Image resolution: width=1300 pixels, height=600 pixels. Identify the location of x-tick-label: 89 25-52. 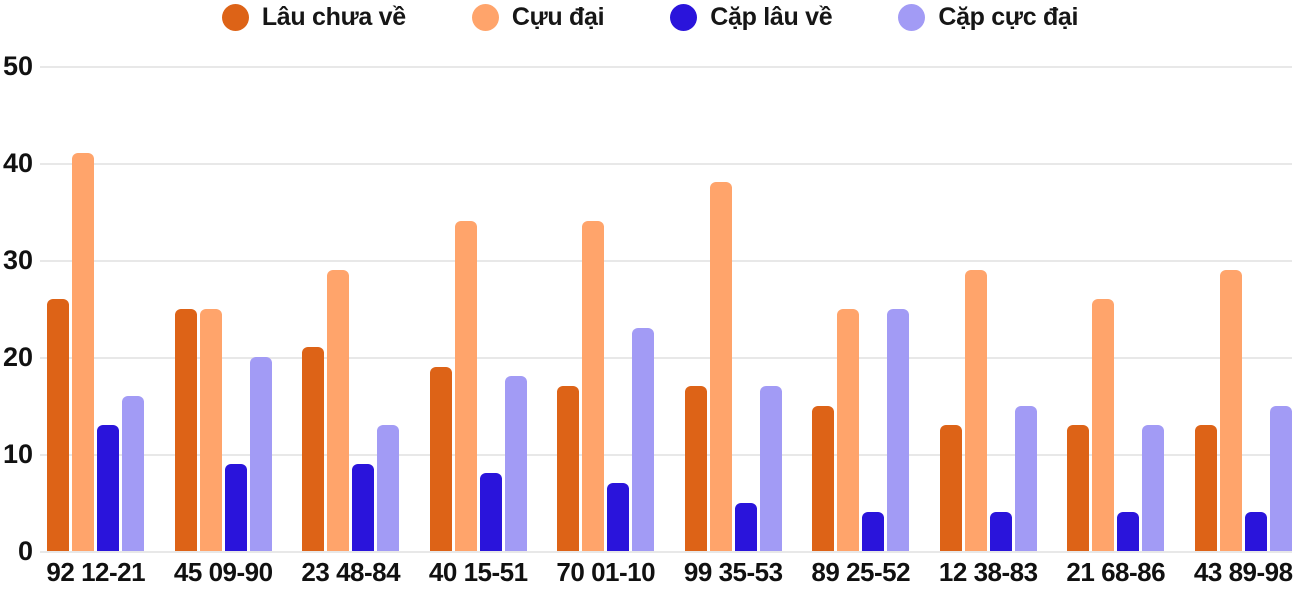
(861, 572).